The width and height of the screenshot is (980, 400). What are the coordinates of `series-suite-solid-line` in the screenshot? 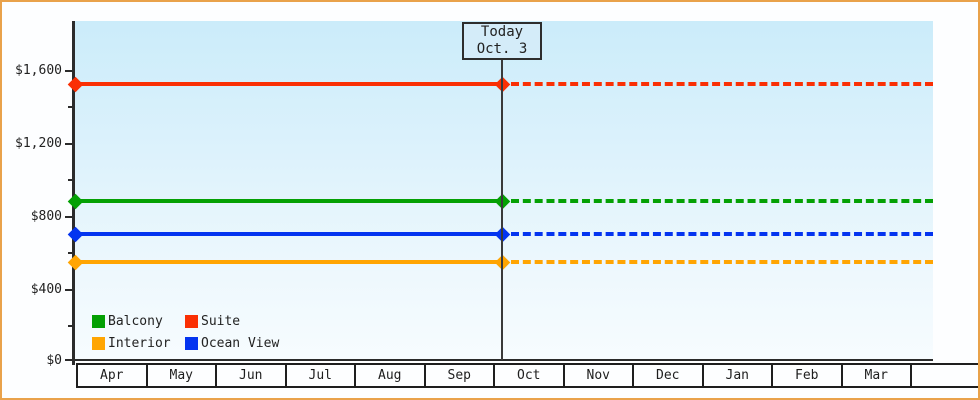 It's located at (288, 84).